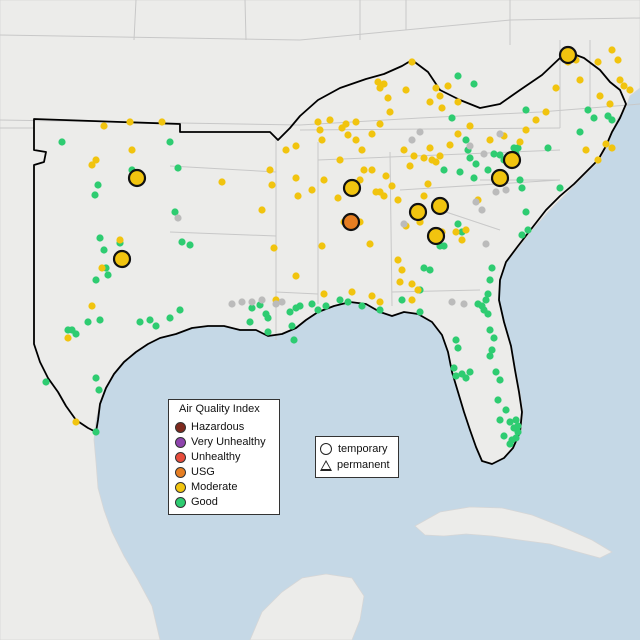  I want to click on temporary-site-north-alabama, so click(352, 188).